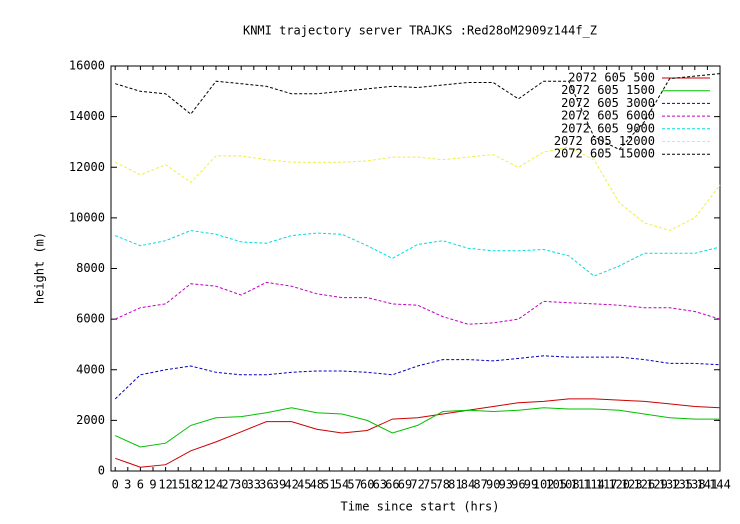 The height and width of the screenshot is (524, 740). I want to click on legend-label: 2072 605 15000, so click(604, 154).